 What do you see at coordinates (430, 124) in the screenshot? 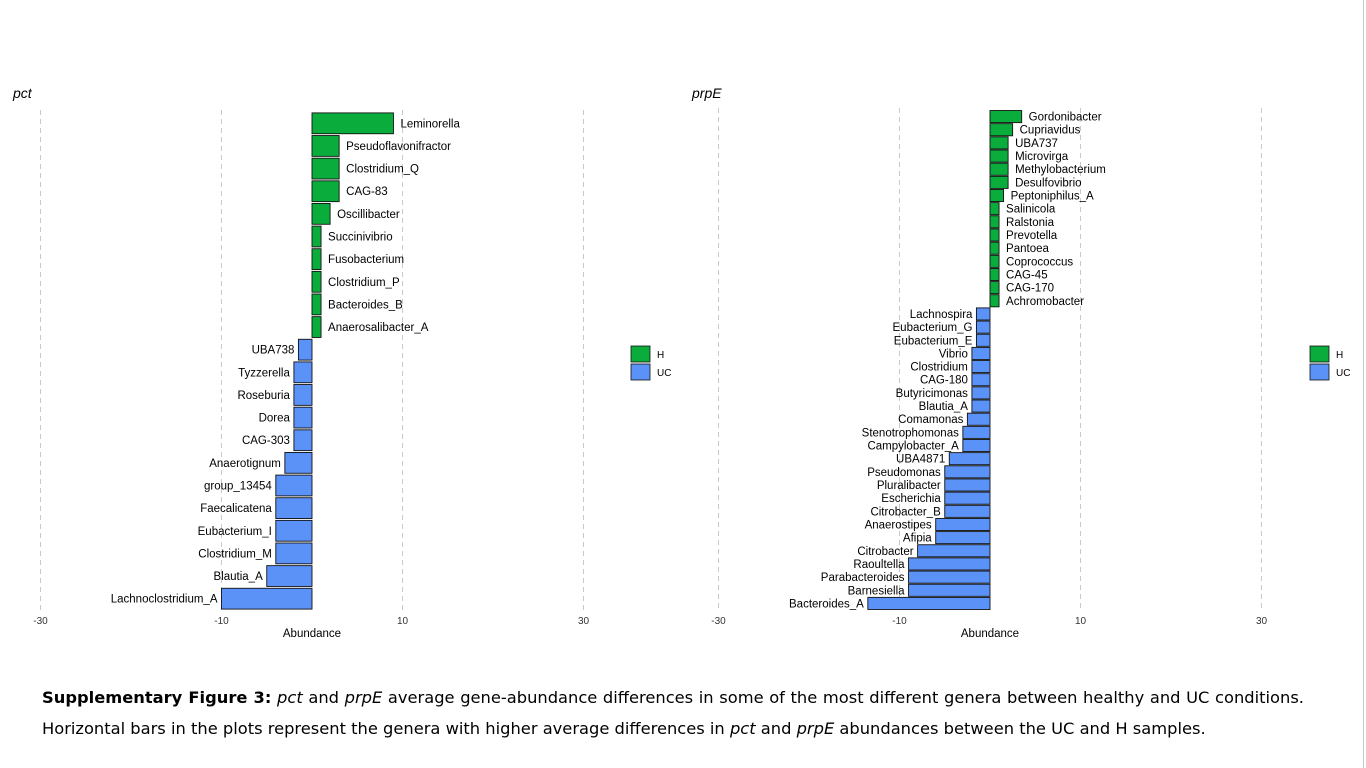
I see `pct-bar-label: Leminorella` at bounding box center [430, 124].